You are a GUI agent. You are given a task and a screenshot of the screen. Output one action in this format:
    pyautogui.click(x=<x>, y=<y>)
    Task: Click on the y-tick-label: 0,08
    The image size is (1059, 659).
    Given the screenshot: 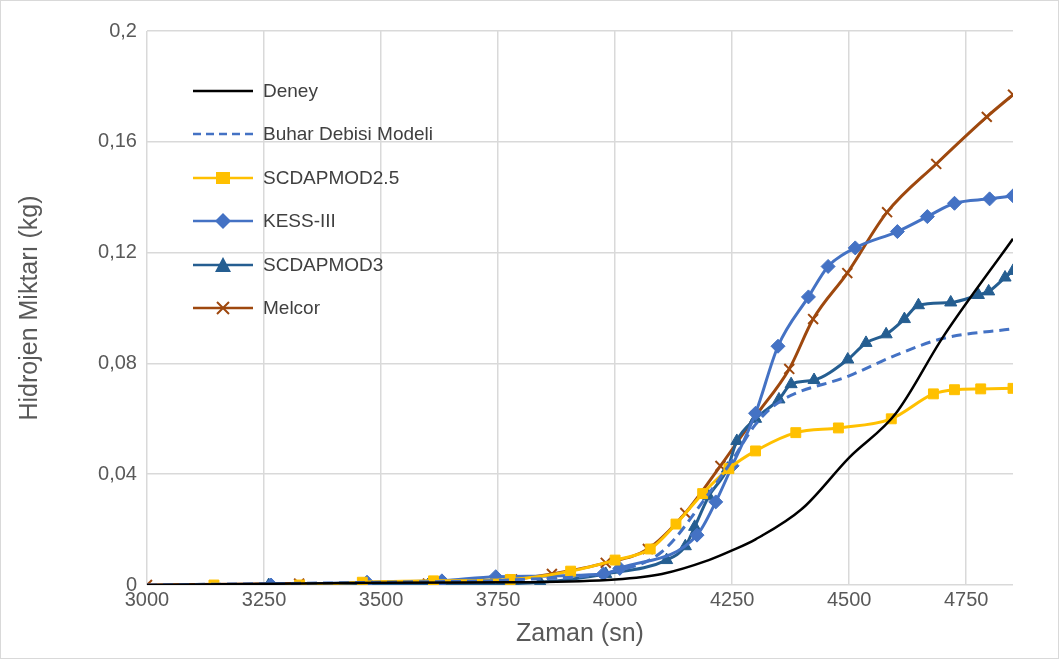 What is the action you would take?
    pyautogui.click(x=117, y=361)
    